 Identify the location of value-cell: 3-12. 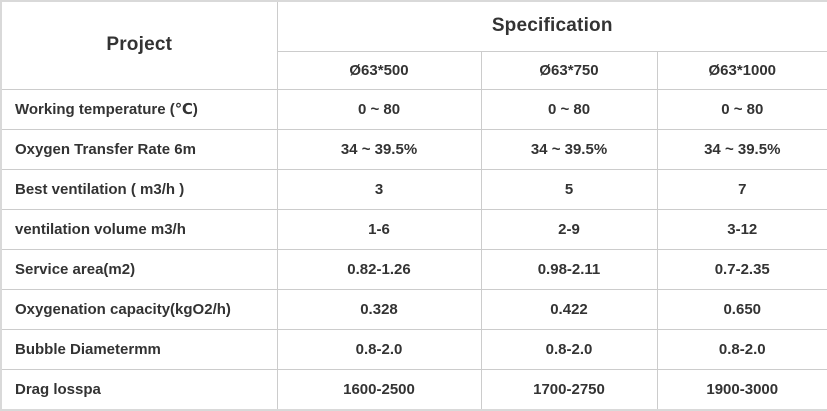
(741, 229).